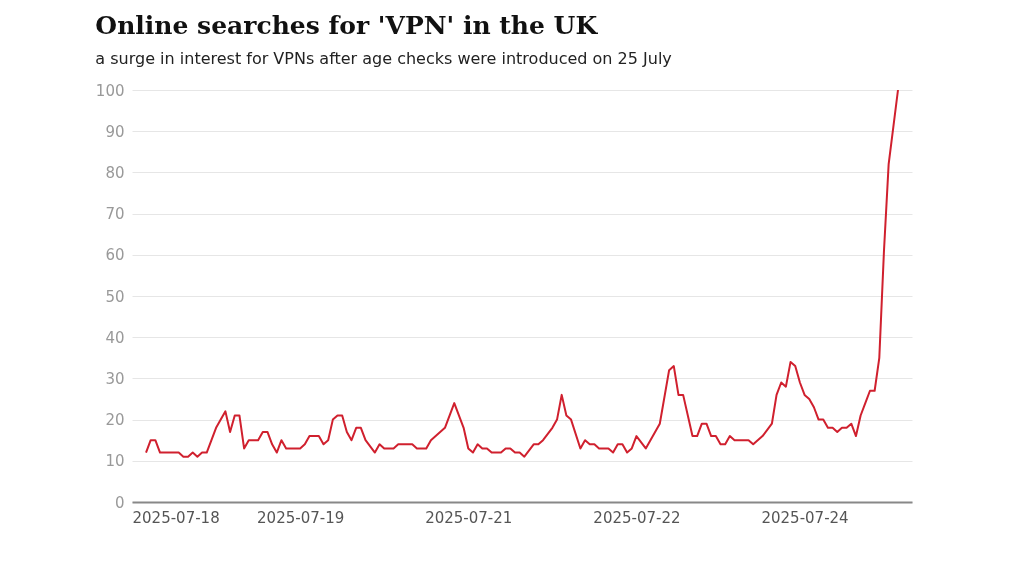 The height and width of the screenshot is (576, 1024). Describe the element at coordinates (383, 58) in the screenshot. I see `chart-subtitle: a surge in interest for VPNs after age checks were introduced on 25 July` at that location.